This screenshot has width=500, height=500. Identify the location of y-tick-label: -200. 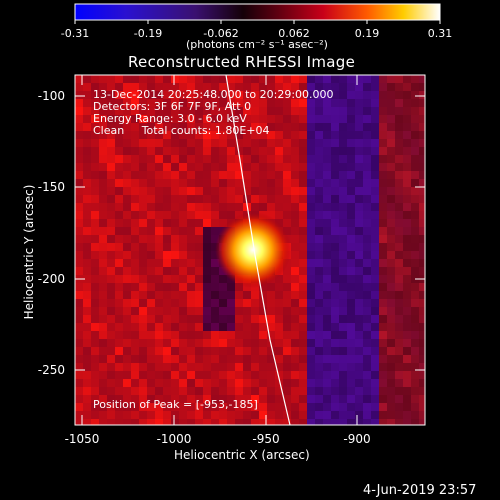
(51, 279).